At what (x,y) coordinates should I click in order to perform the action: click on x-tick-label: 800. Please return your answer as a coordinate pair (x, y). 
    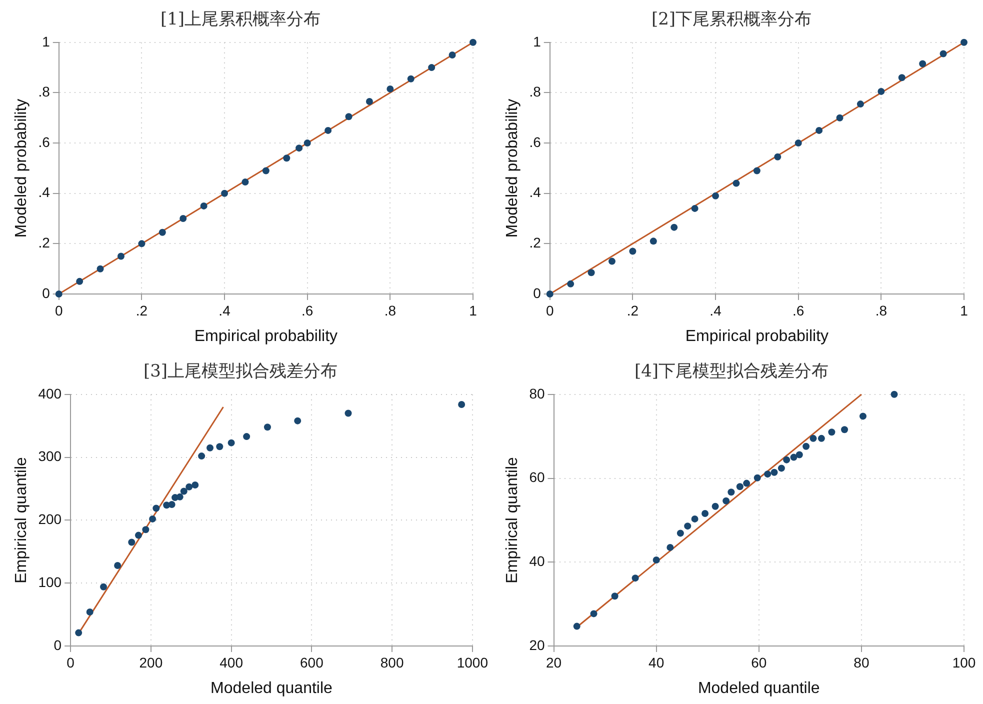
    Looking at the image, I should click on (392, 662).